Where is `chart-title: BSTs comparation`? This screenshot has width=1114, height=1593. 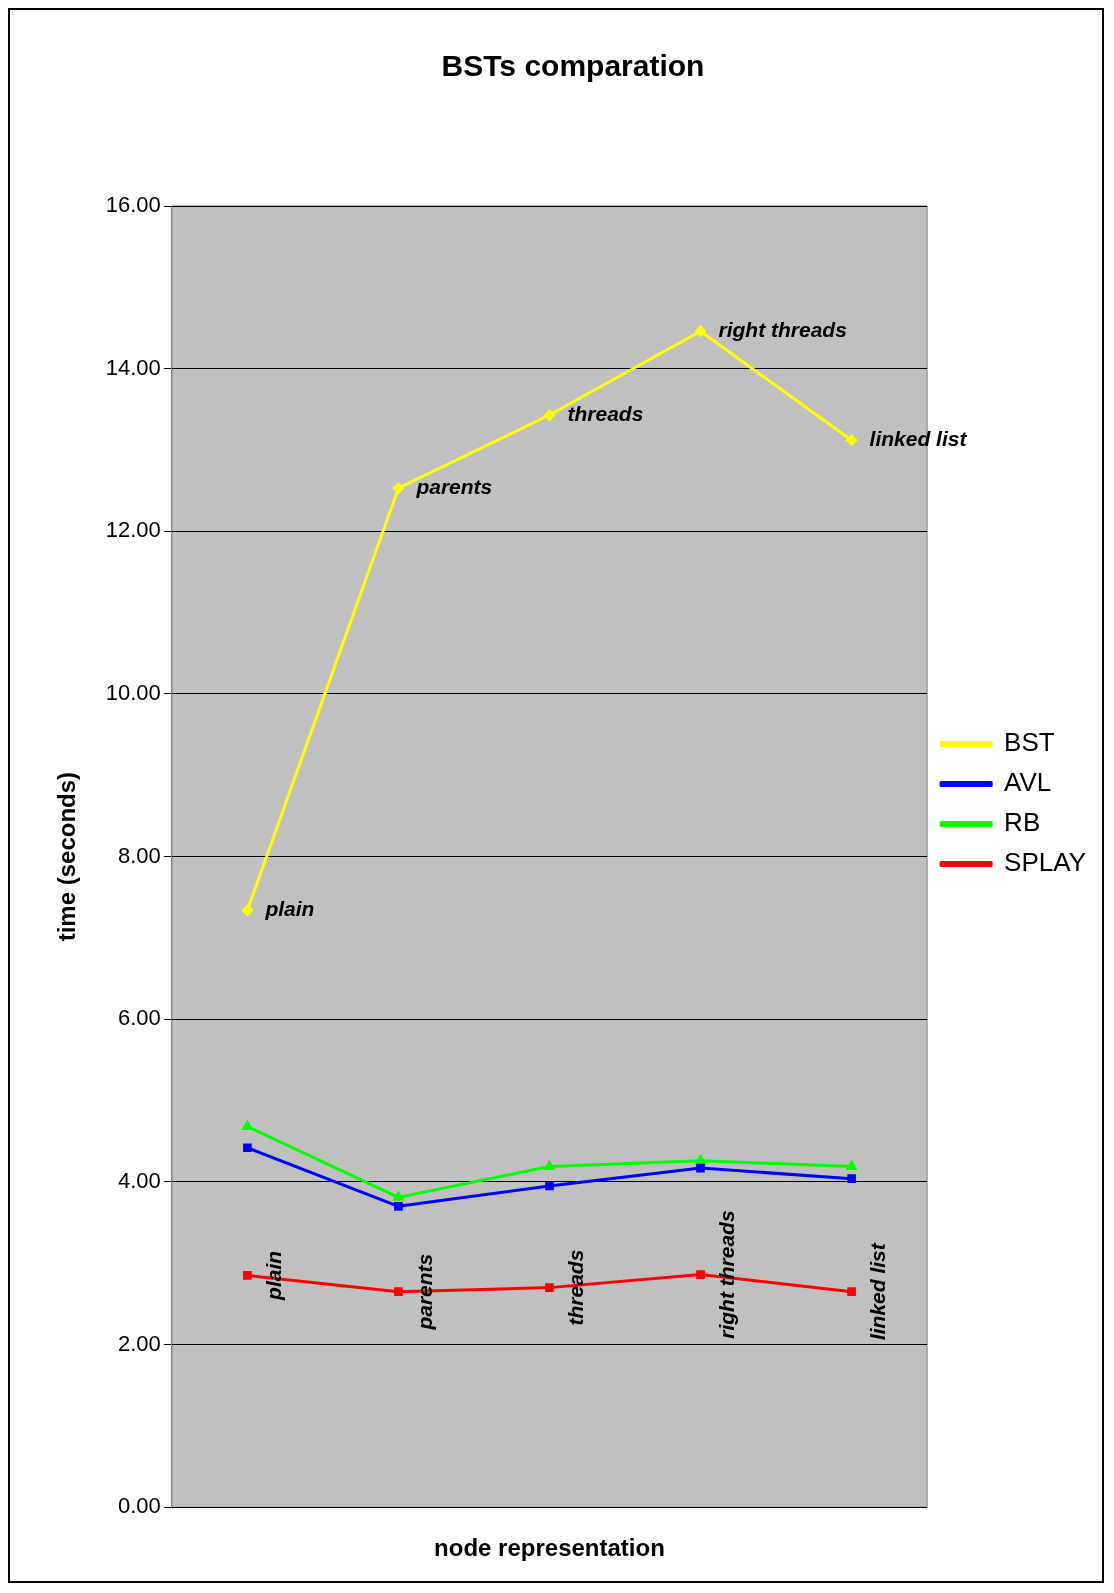 chart-title: BSTs comparation is located at coordinates (573, 66).